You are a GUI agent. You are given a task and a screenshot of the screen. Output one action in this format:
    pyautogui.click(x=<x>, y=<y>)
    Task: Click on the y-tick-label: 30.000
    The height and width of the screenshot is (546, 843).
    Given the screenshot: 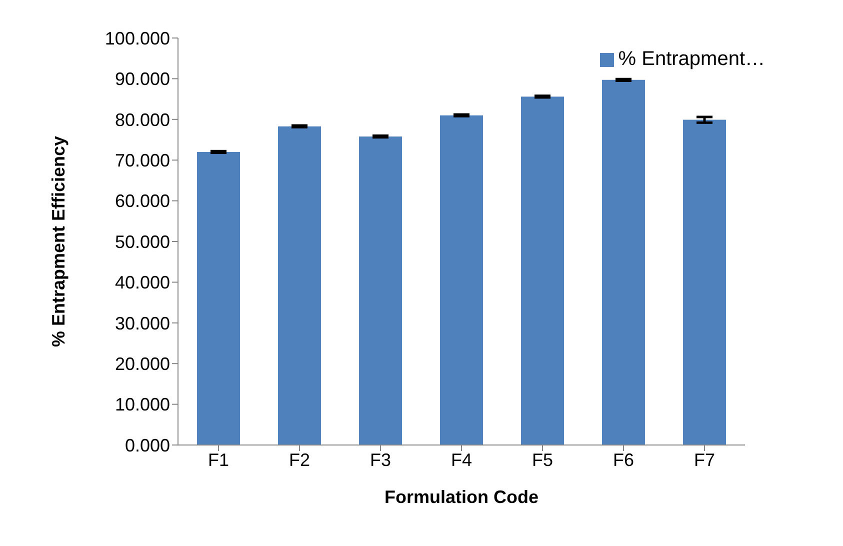 What is the action you would take?
    pyautogui.click(x=142, y=323)
    